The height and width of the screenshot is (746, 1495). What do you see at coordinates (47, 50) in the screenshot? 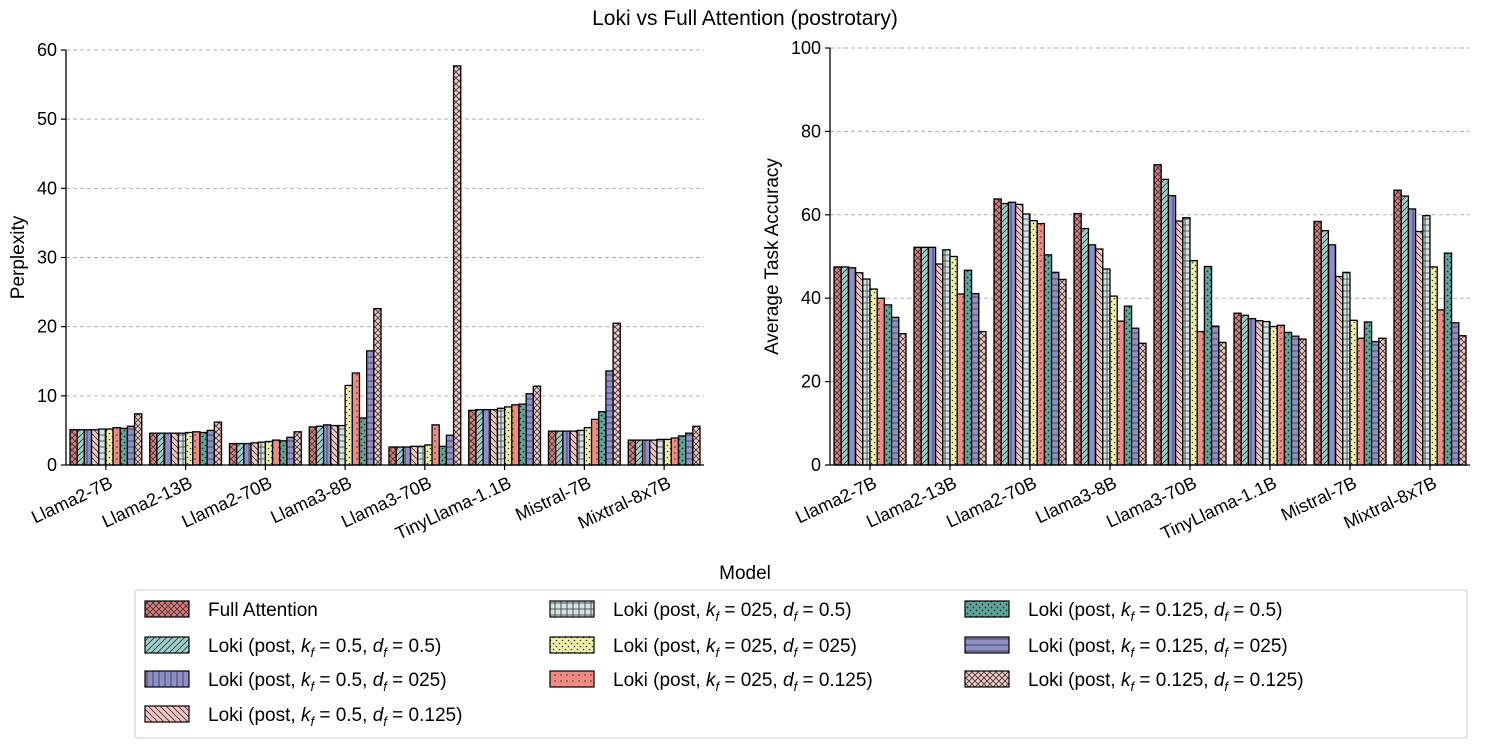
I see `perplexity-ytick-label: 60` at bounding box center [47, 50].